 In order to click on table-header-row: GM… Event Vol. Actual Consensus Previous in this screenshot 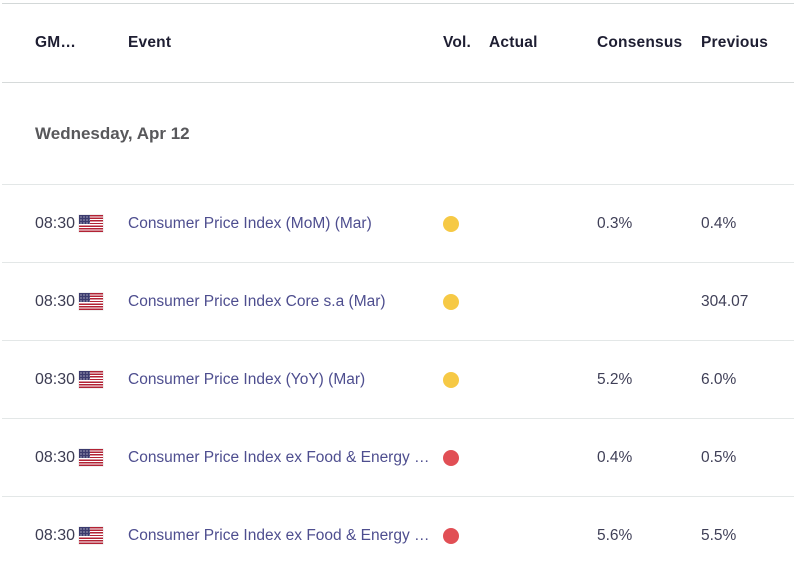, I will do `click(398, 43)`.